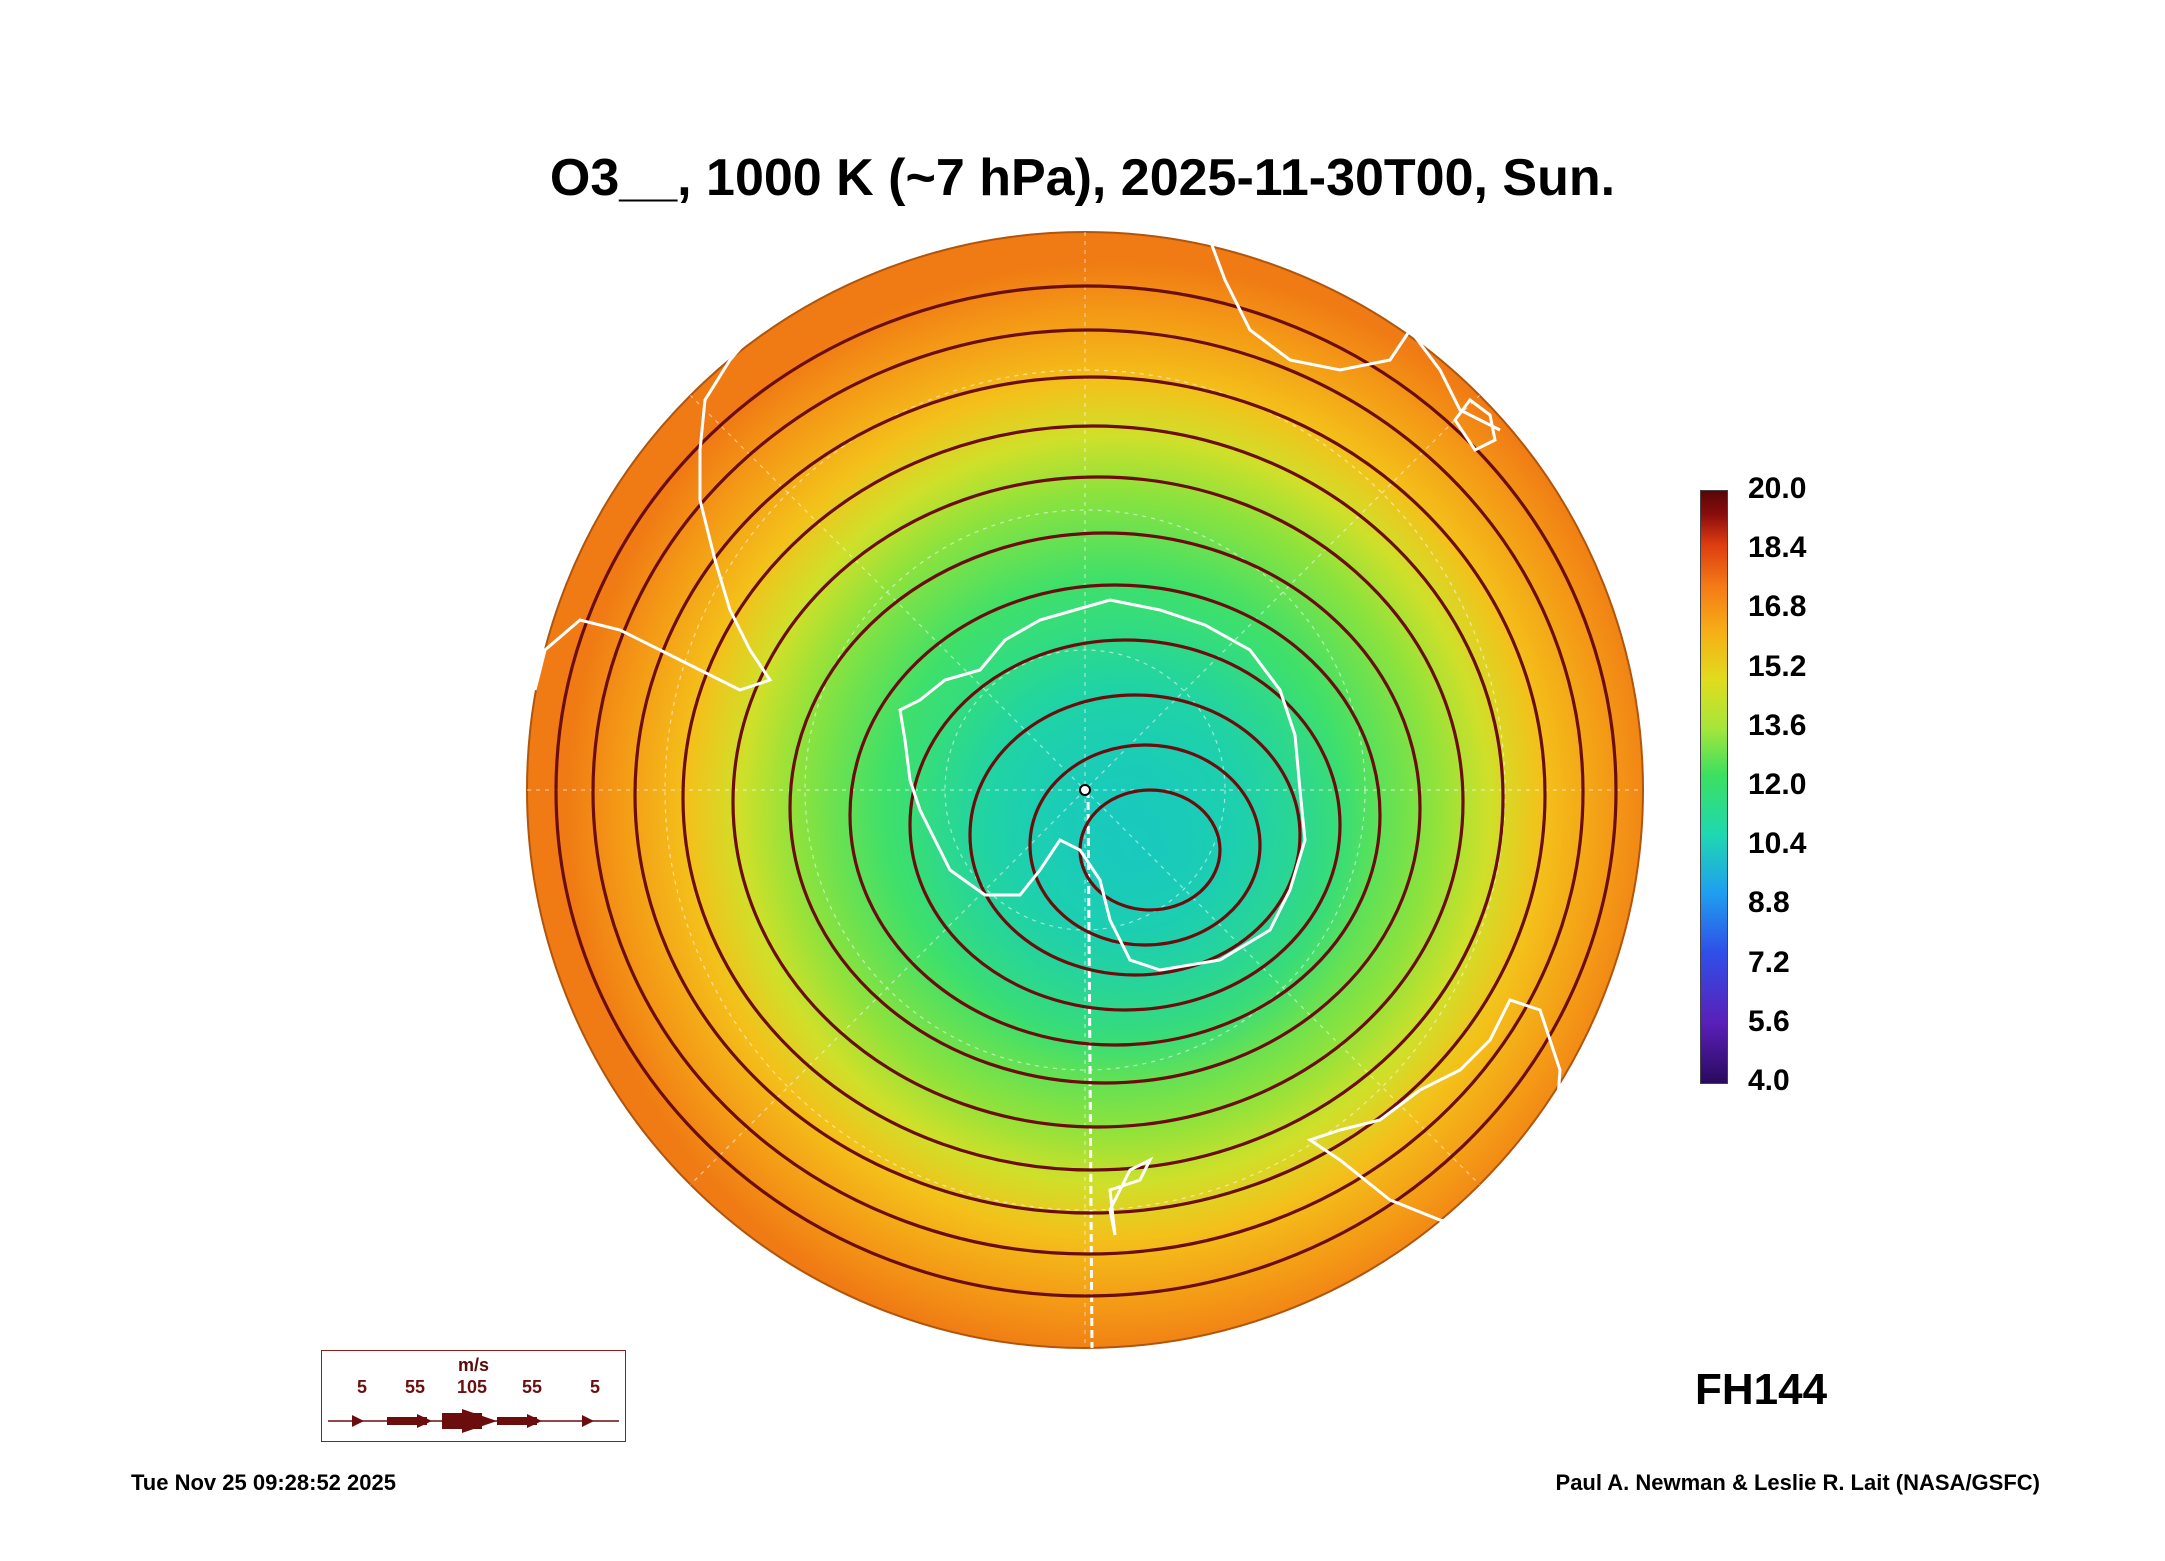 This screenshot has height=1561, width=2165. I want to click on generation-timestamp: Tue Nov 25 09:28:52 2025, so click(263, 1482).